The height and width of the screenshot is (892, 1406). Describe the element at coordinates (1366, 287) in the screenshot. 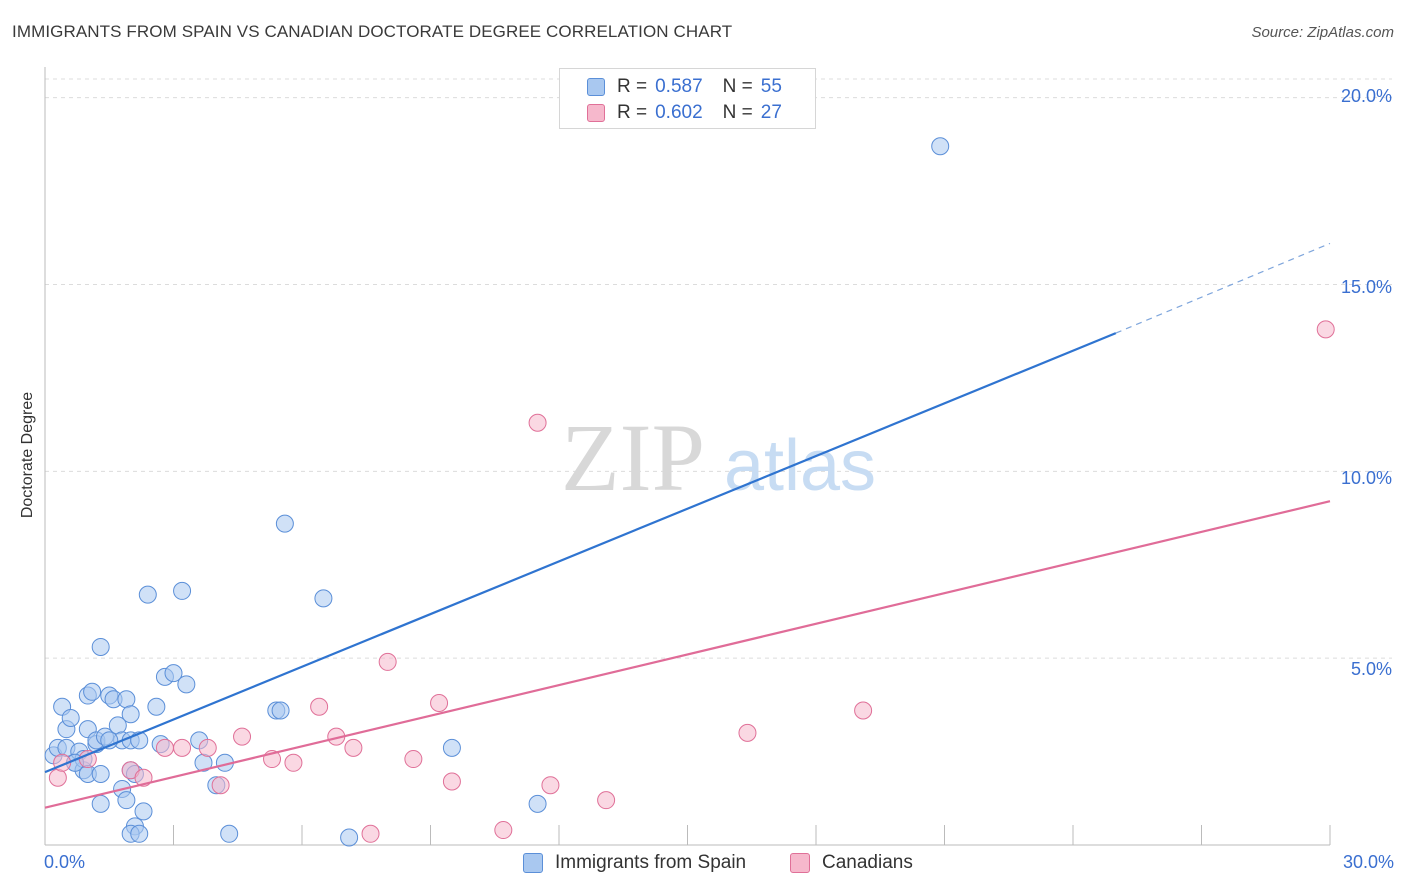

I see `y-tick-label: 15.0%` at that location.